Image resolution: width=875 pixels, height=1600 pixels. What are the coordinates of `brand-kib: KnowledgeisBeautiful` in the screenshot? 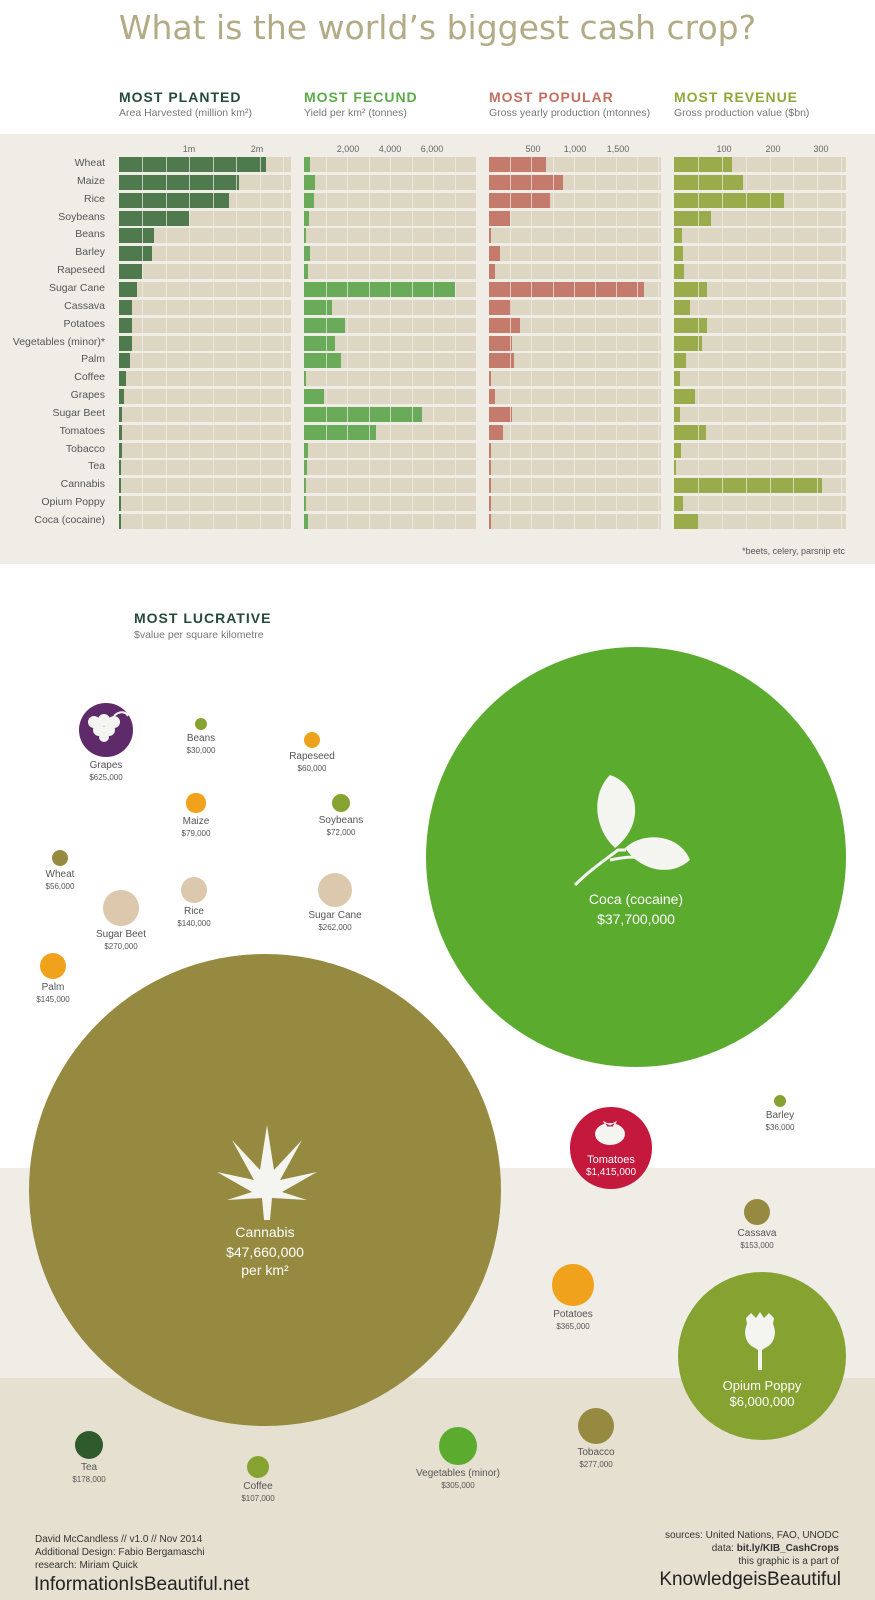 It's located at (750, 1579).